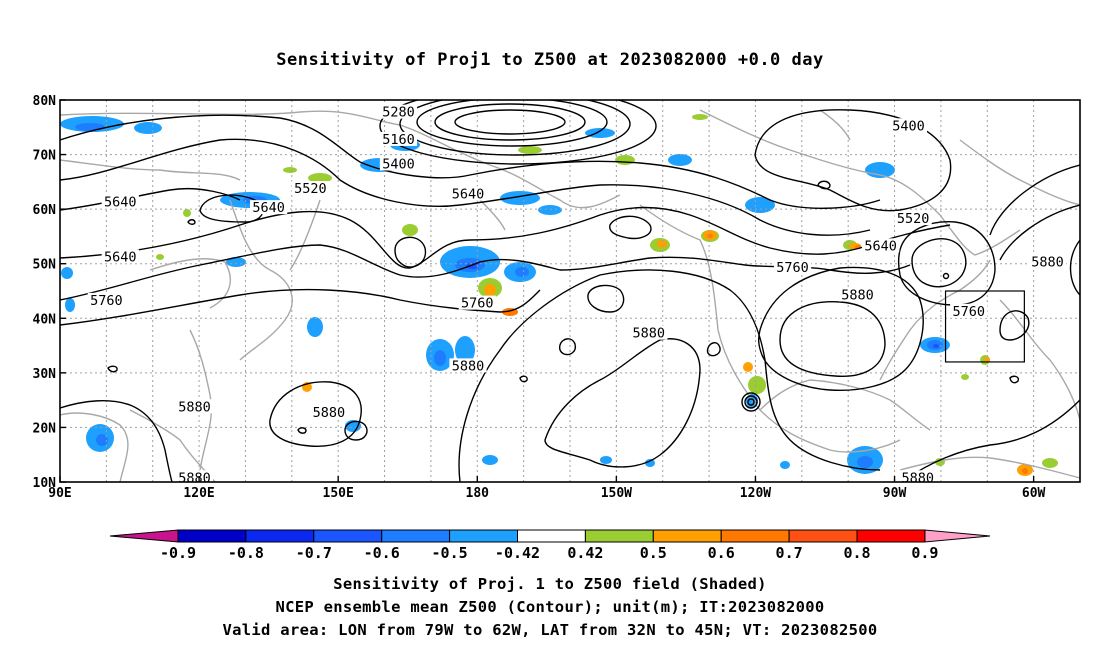  I want to click on colorbar-label: -0.9, so click(178, 553).